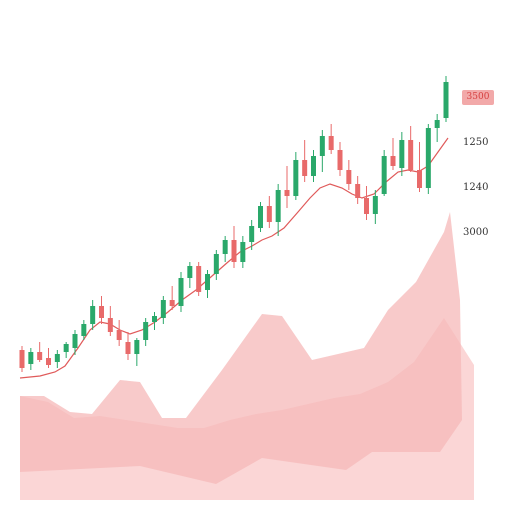  I want to click on y-axis-label-3: 3000, so click(476, 232).